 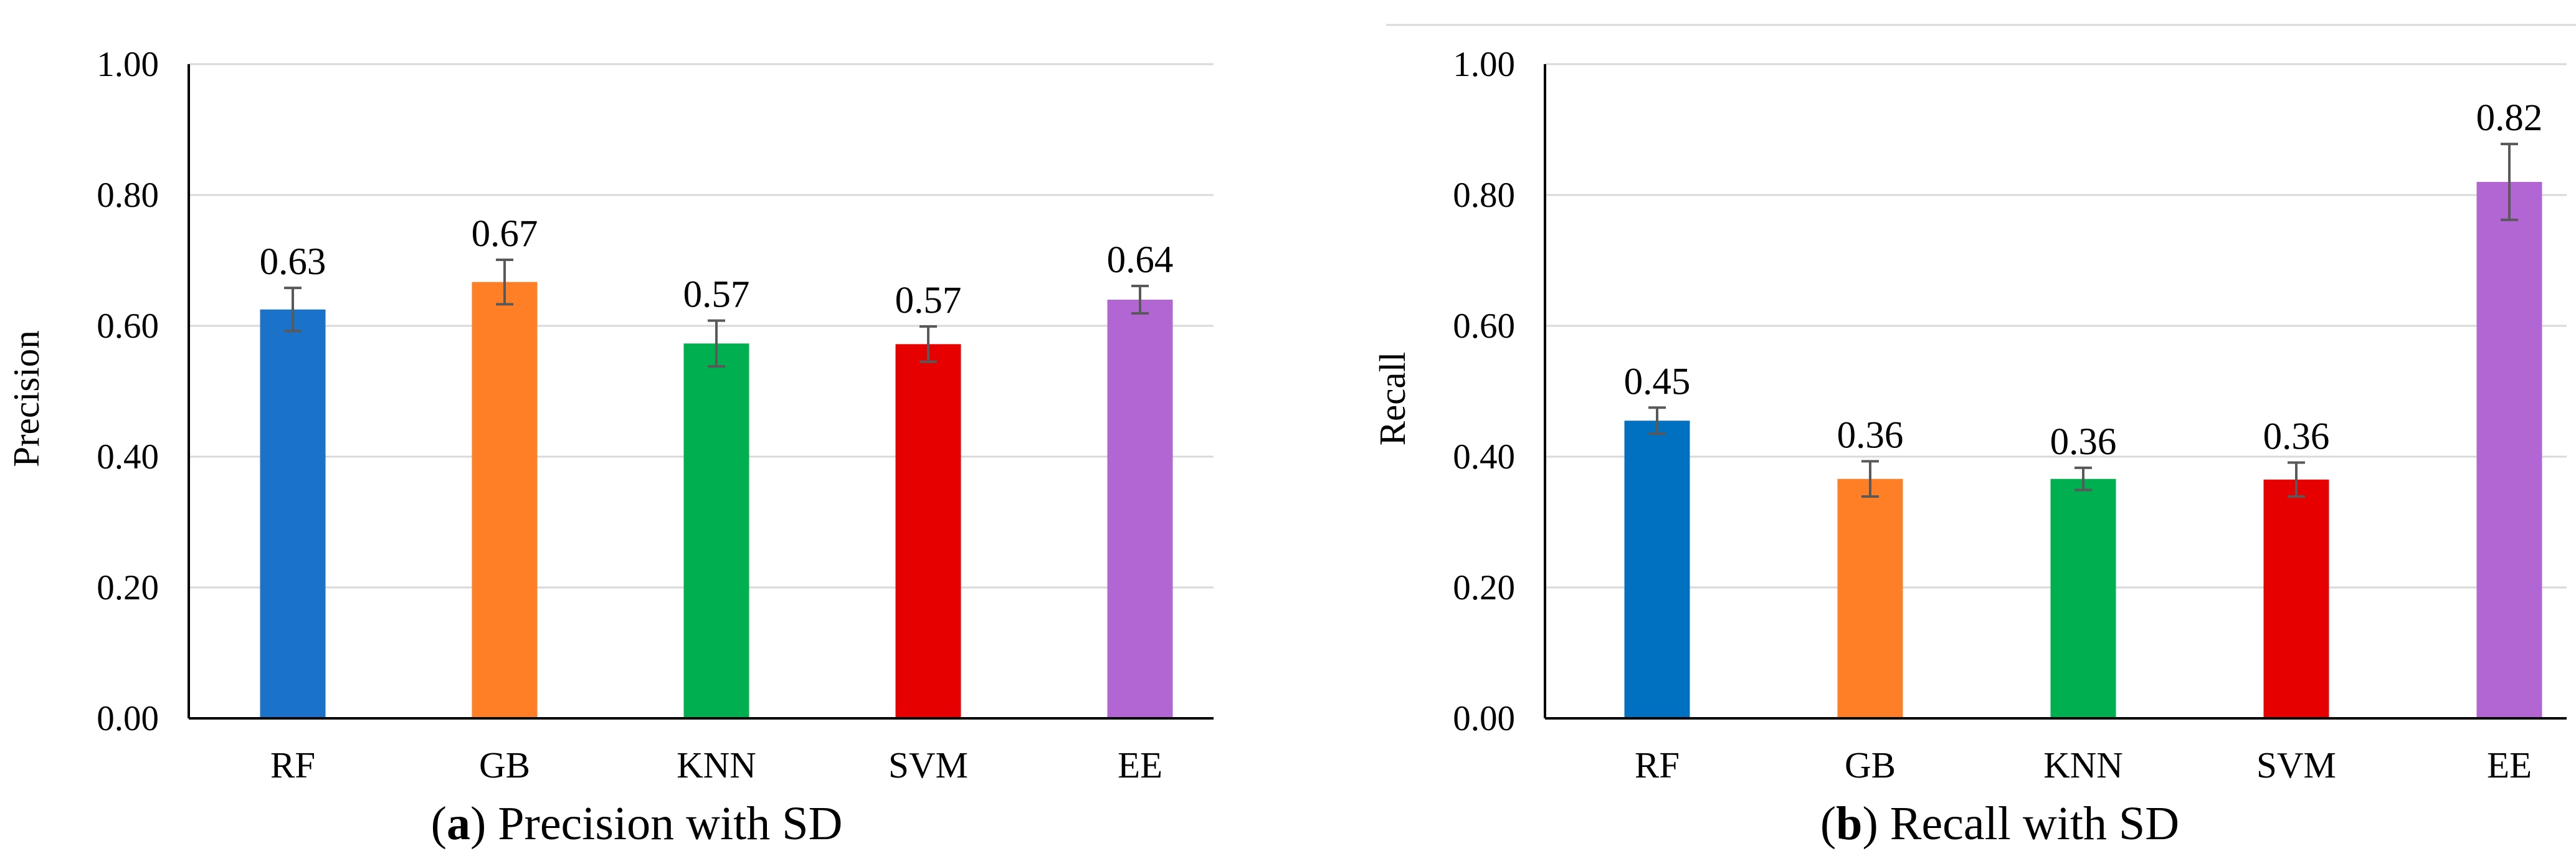 What do you see at coordinates (2509, 118) in the screenshot?
I see `data-label-ee: 0.82` at bounding box center [2509, 118].